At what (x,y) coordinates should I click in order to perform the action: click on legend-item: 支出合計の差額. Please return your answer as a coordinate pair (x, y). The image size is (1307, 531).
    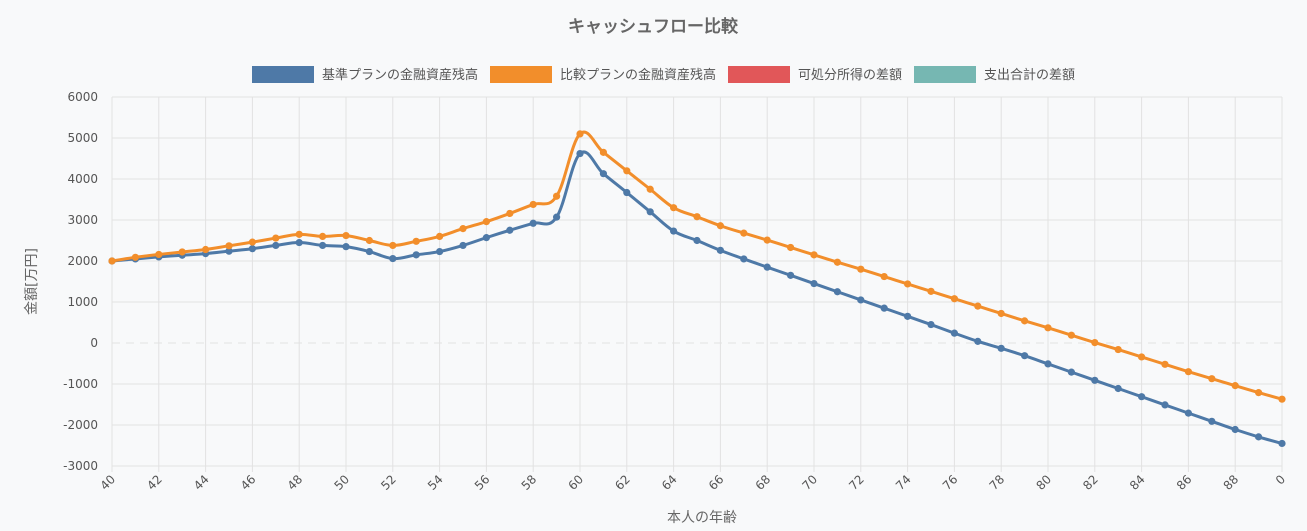
    Looking at the image, I should click on (994, 74).